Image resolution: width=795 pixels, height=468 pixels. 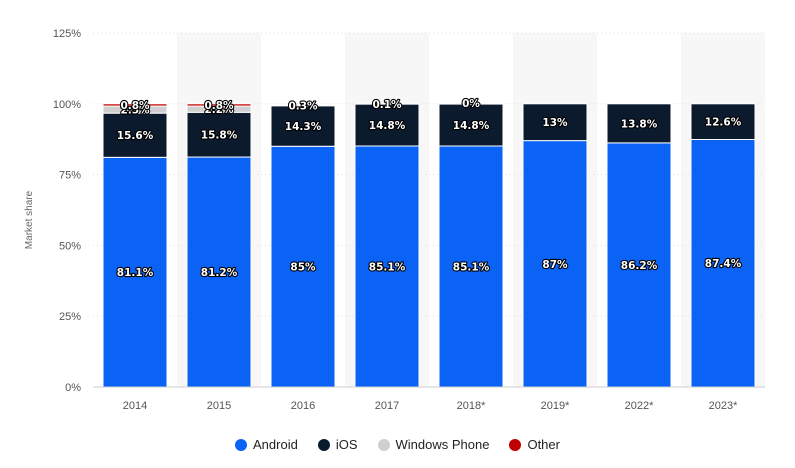 I want to click on data-label: 0.1%, so click(x=387, y=105).